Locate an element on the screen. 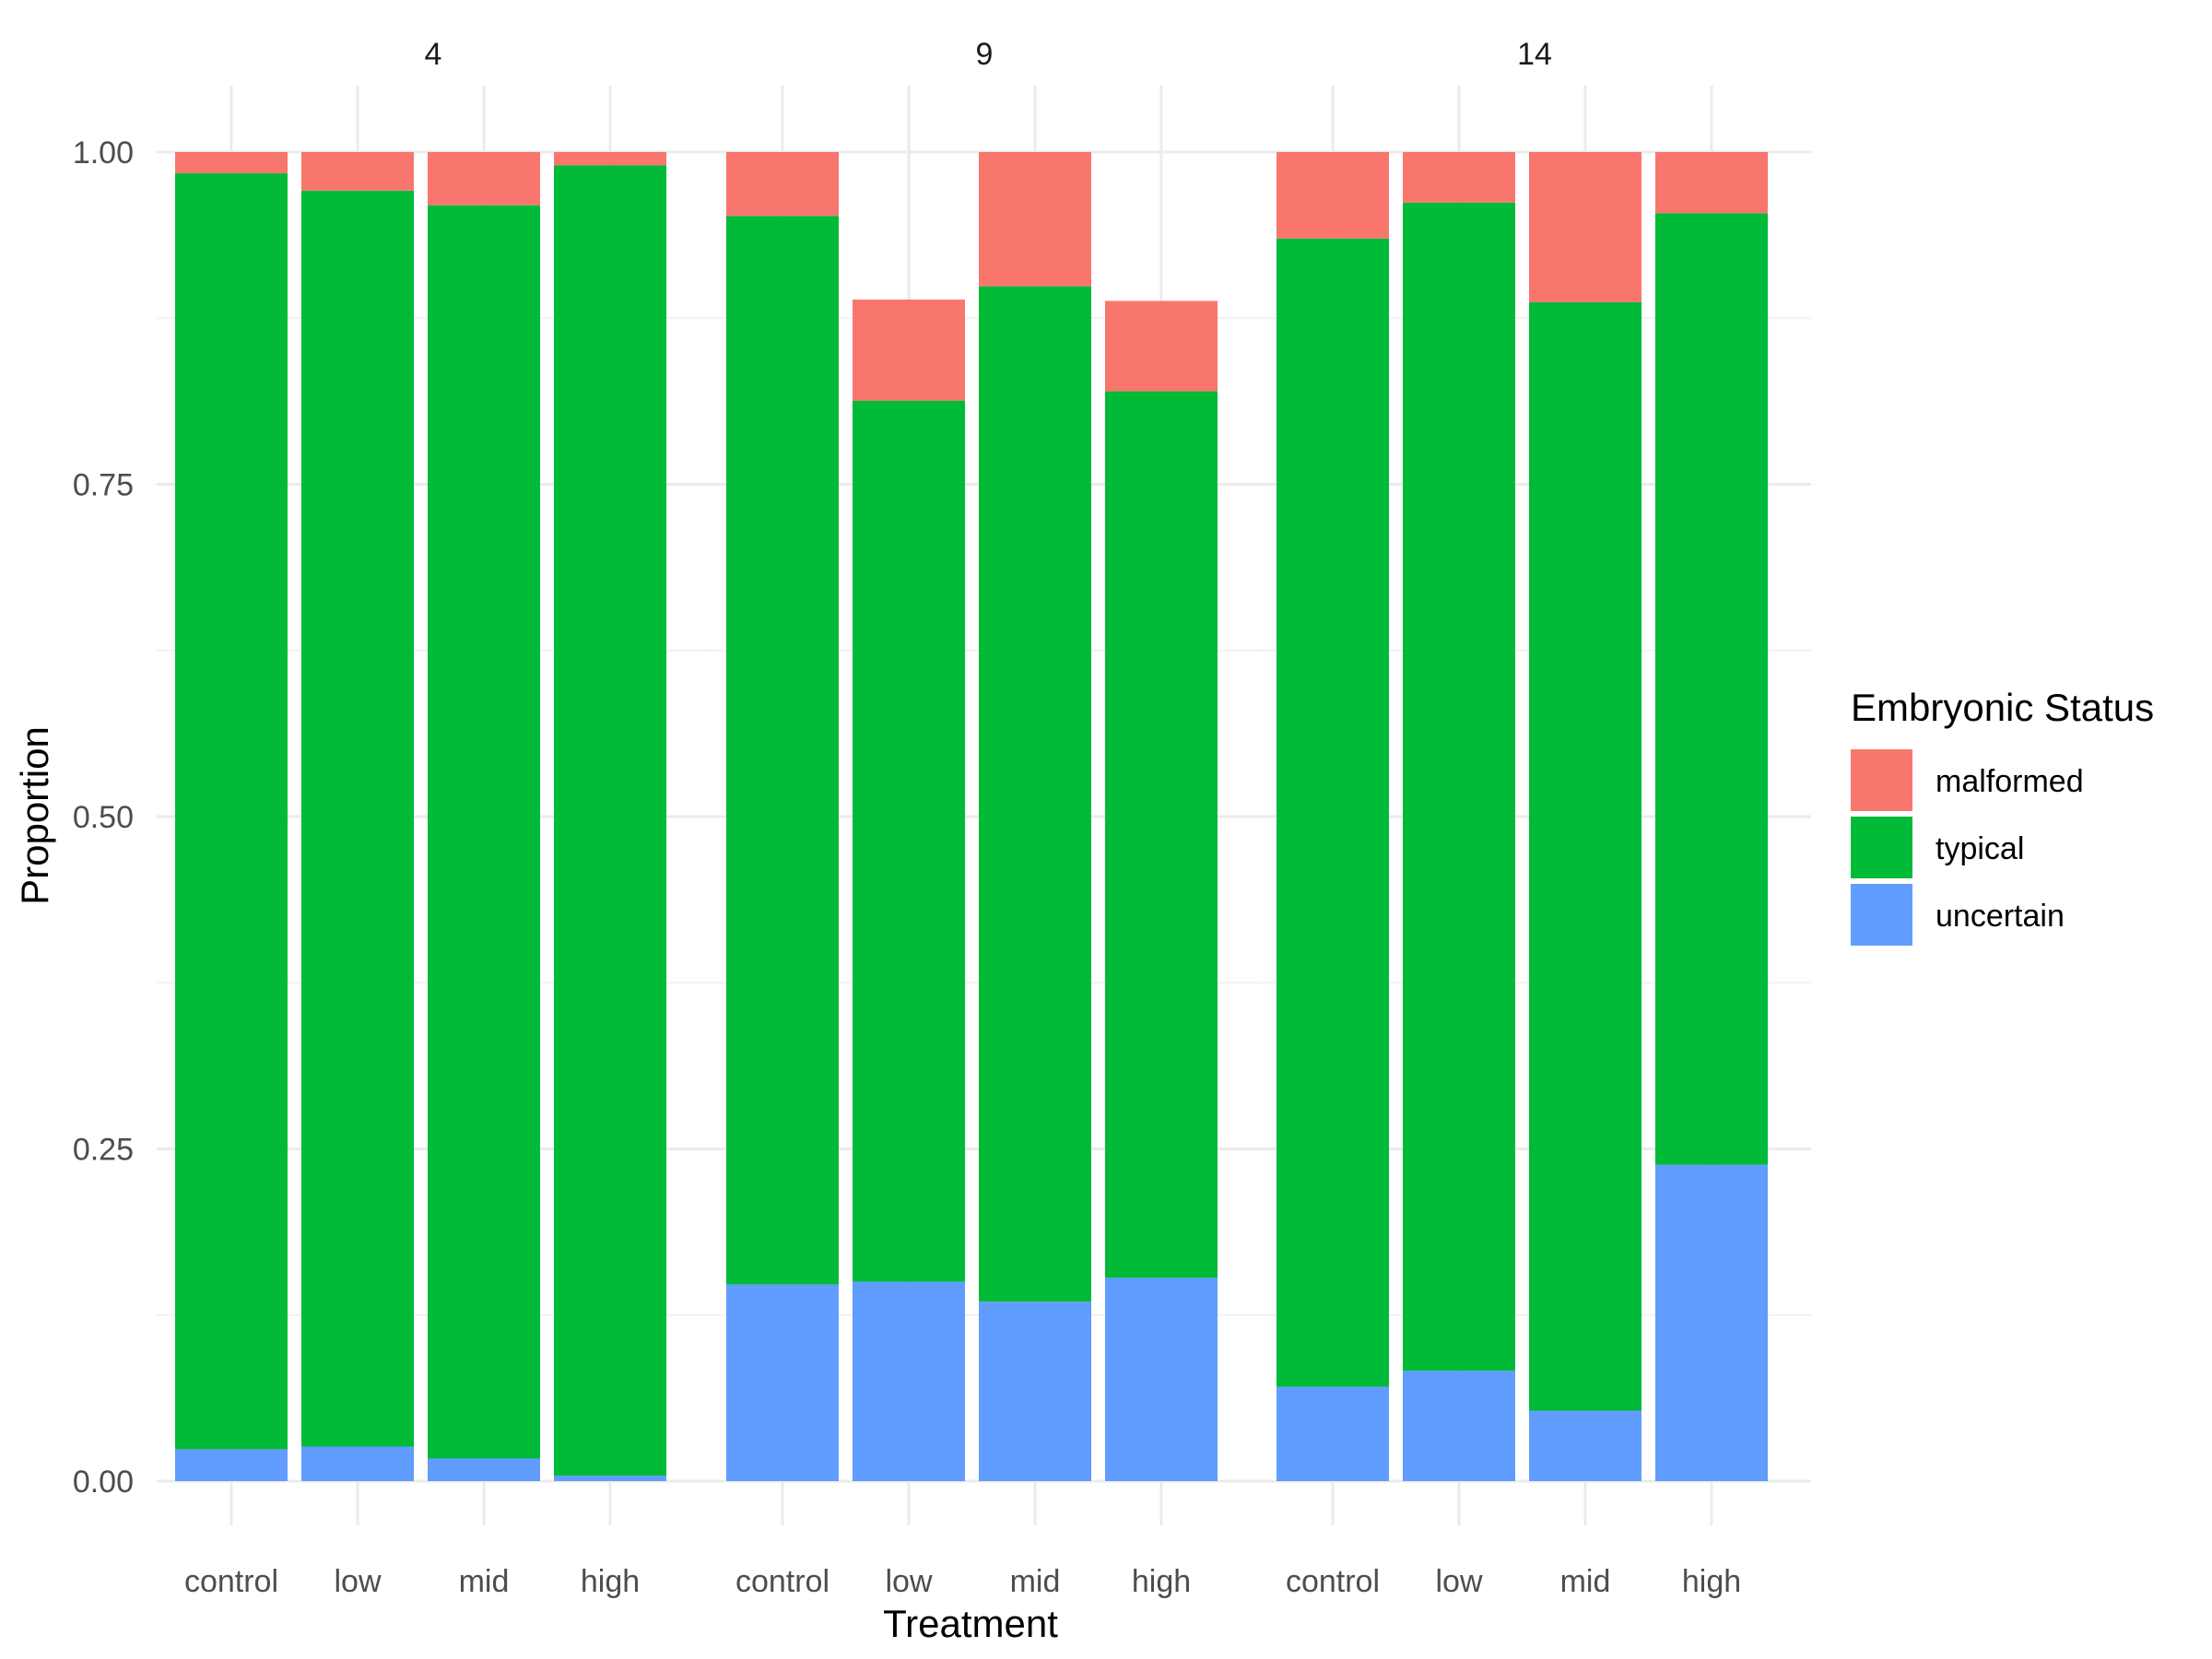 This screenshot has width=2212, height=1659. legend-label: uncertain is located at coordinates (2000, 916).